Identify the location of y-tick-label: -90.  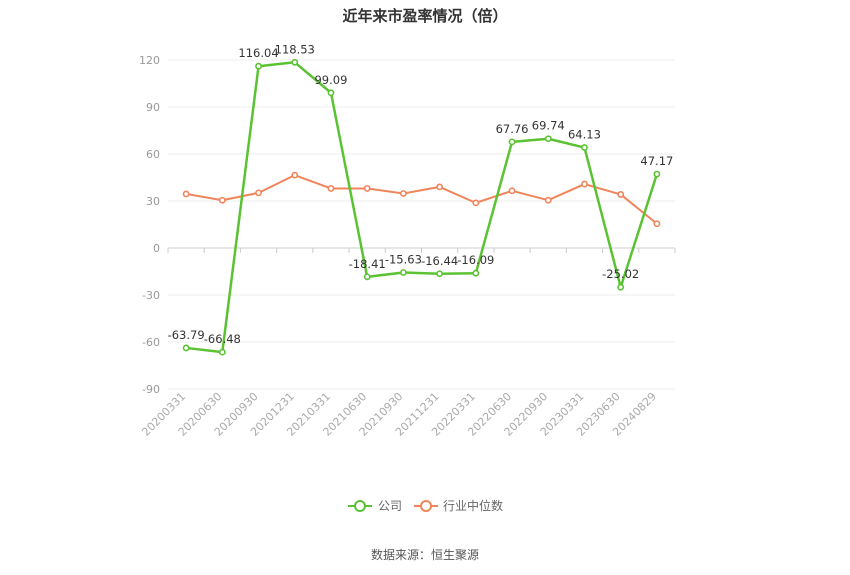
(151, 389).